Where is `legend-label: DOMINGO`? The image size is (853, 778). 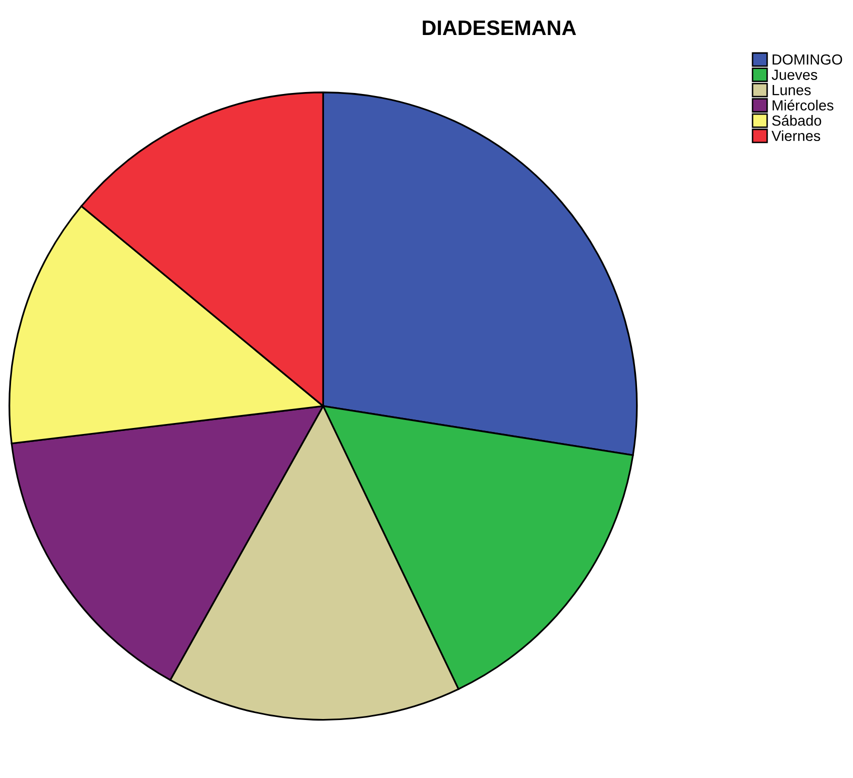 legend-label: DOMINGO is located at coordinates (807, 59).